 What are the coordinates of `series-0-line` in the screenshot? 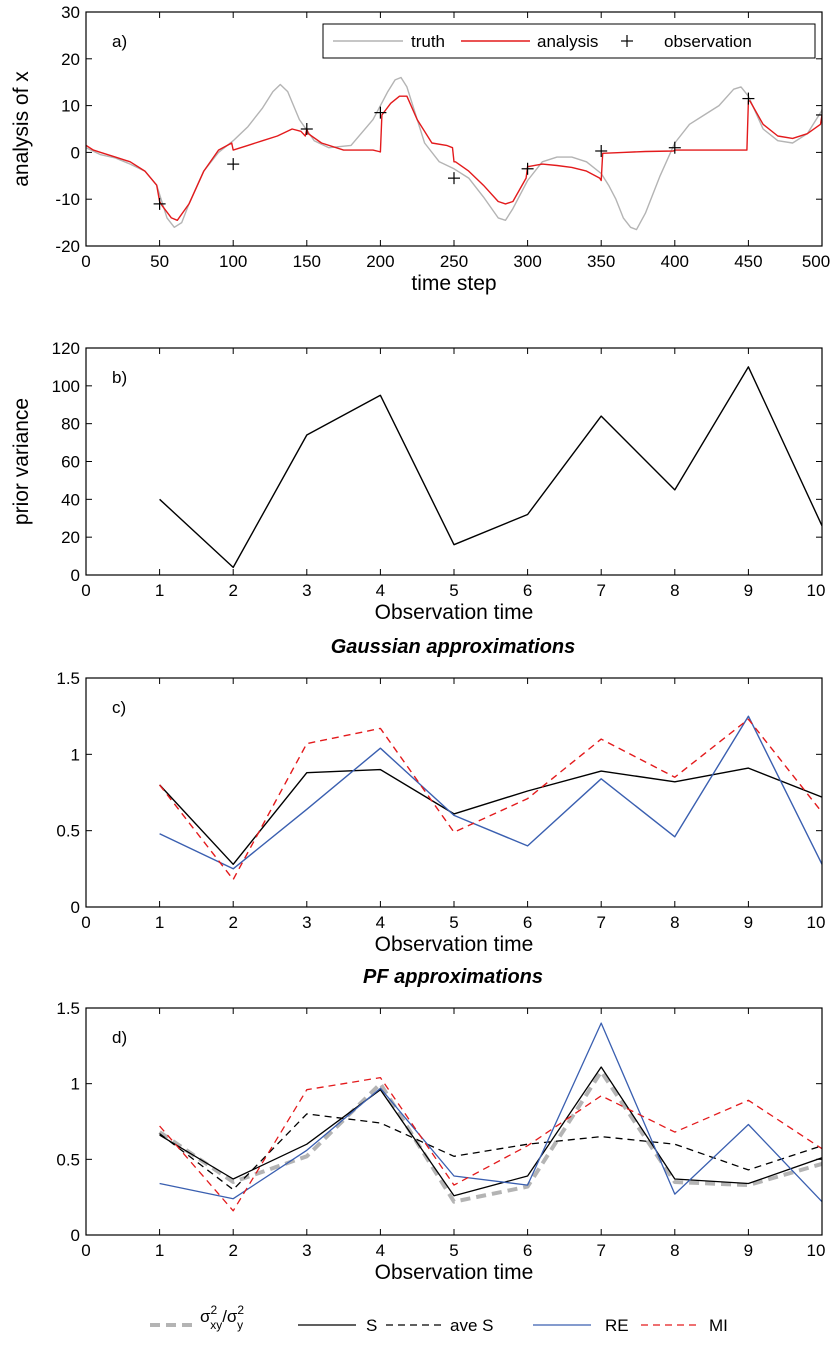 It's located at (490, 467).